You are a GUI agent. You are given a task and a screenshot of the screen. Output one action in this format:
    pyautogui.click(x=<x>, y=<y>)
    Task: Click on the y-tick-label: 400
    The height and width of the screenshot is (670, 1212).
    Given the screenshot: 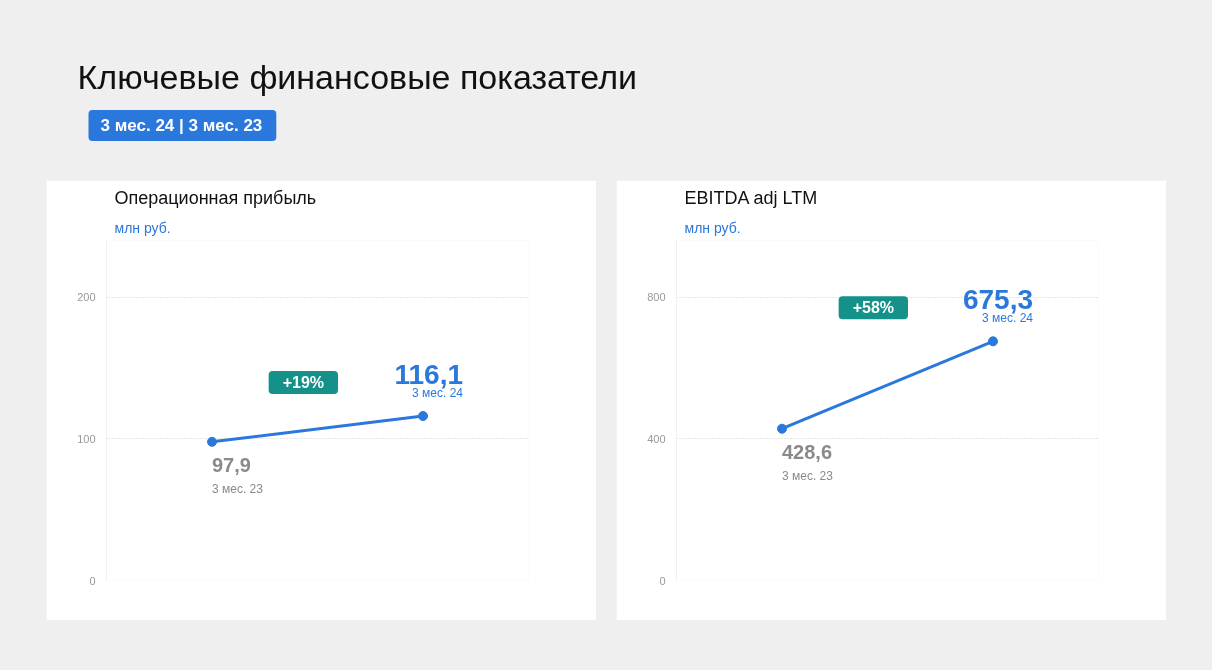 What is the action you would take?
    pyautogui.click(x=656, y=438)
    